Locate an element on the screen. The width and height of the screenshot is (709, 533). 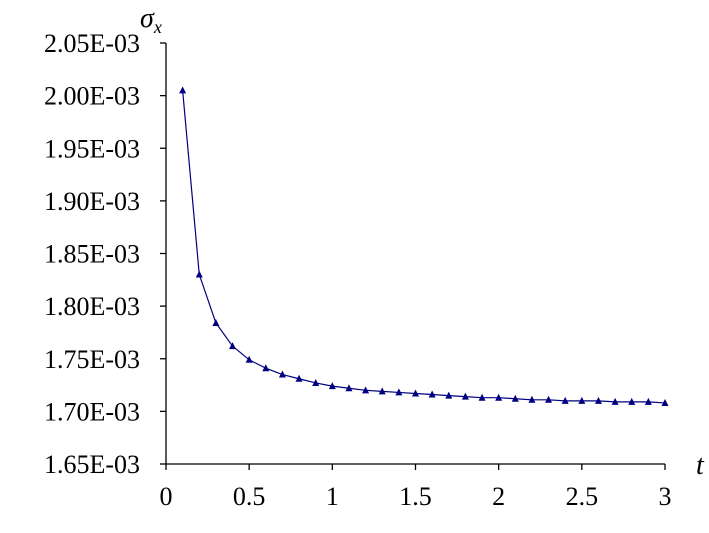
y-tick-label: 2.00E-03 is located at coordinates (92, 96).